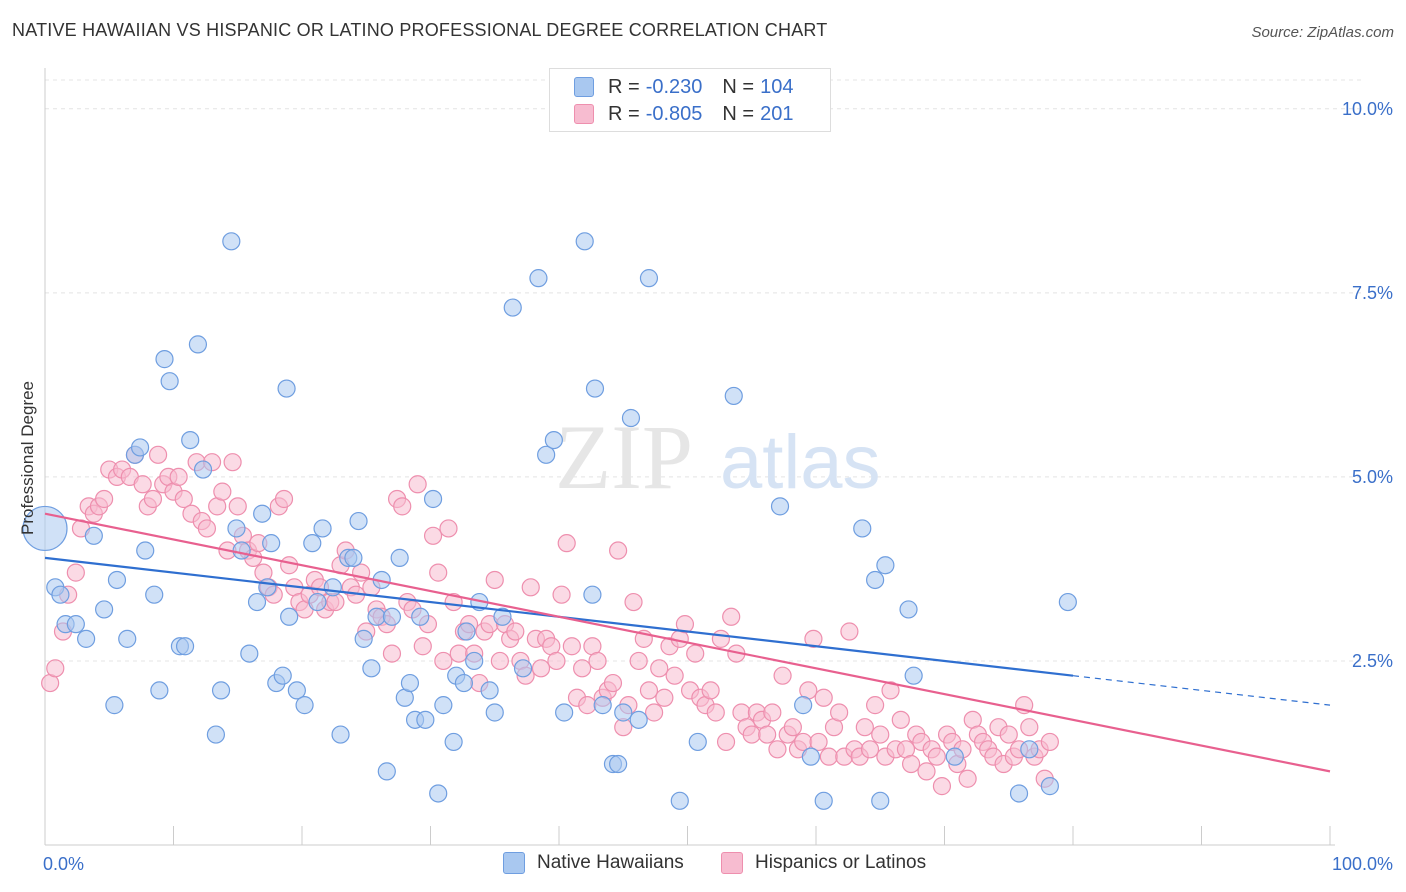  I want to click on watermark: ZIP atlas, so click(718, 457).